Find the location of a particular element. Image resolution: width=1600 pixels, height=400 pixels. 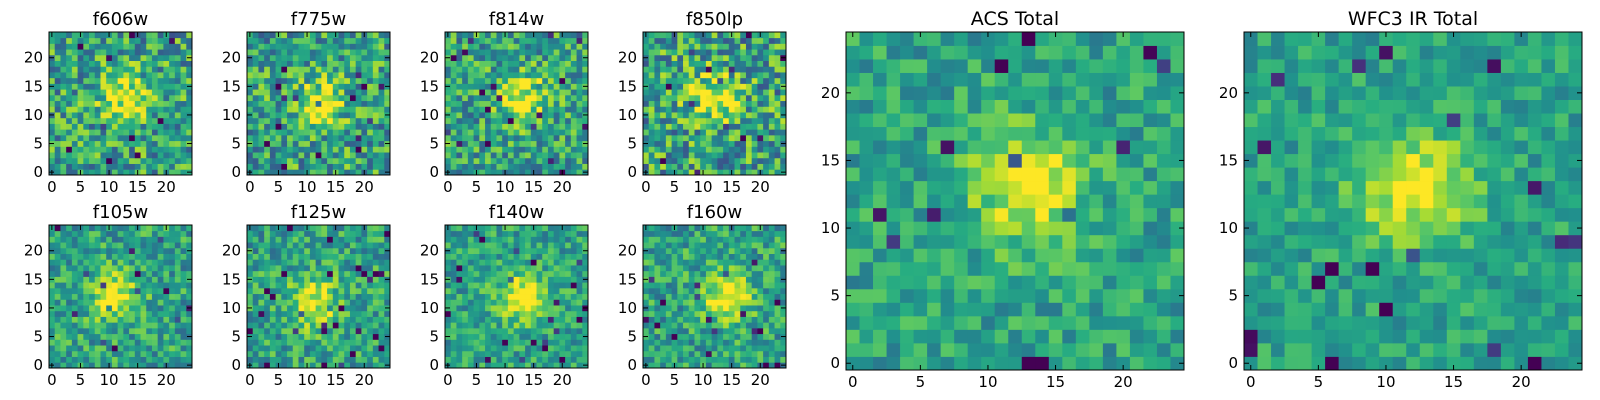

x-tick-label: 0 is located at coordinates (250, 380).